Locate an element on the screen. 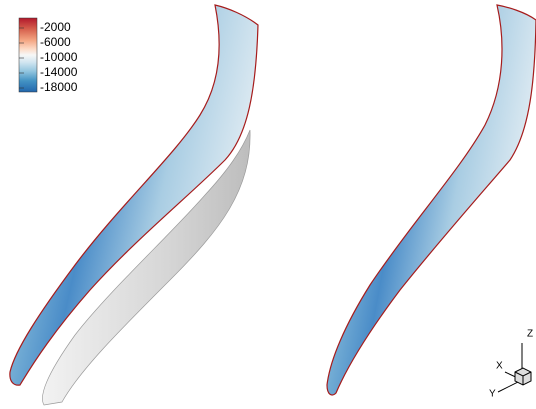 This screenshot has width=536, height=409. y-label: Y is located at coordinates (492, 394).